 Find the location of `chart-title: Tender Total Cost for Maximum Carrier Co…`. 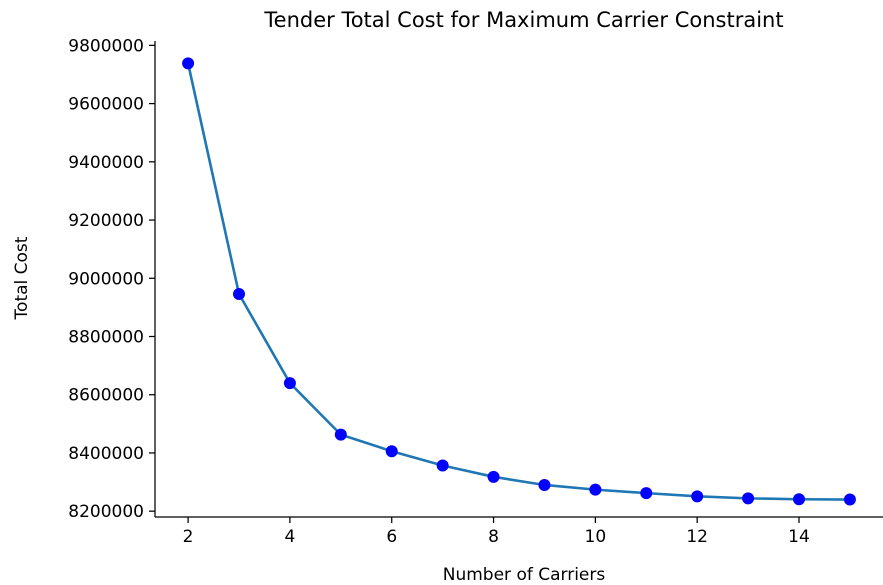

chart-title: Tender Total Cost for Maximum Carrier Co… is located at coordinates (523, 20).